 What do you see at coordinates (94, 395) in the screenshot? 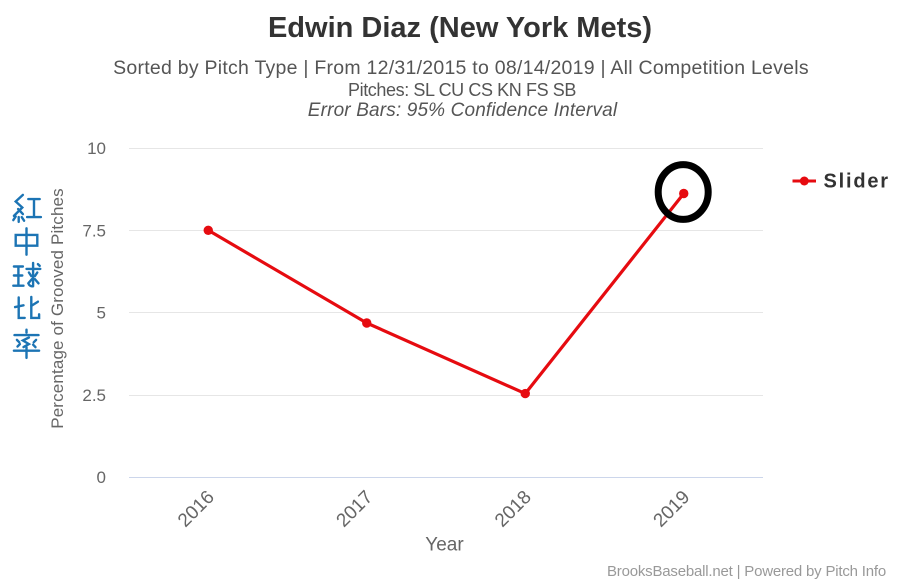
I see `svg-text: 2.5` at bounding box center [94, 395].